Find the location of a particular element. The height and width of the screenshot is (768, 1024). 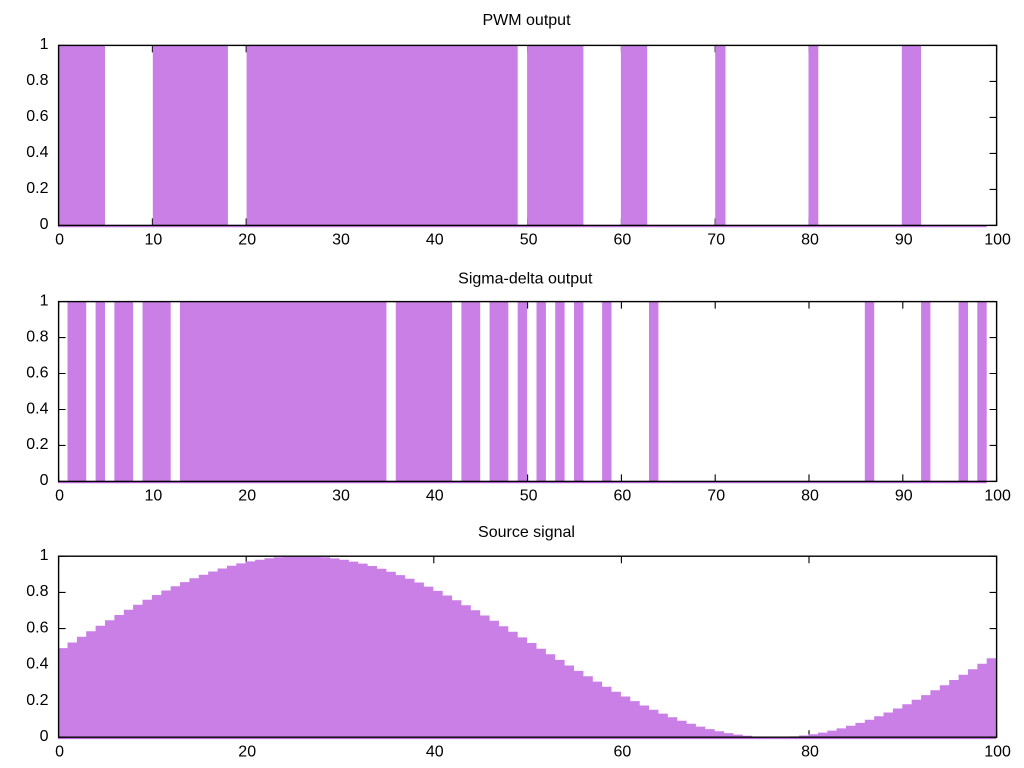

svg-text: Source signal is located at coordinates (526, 532).